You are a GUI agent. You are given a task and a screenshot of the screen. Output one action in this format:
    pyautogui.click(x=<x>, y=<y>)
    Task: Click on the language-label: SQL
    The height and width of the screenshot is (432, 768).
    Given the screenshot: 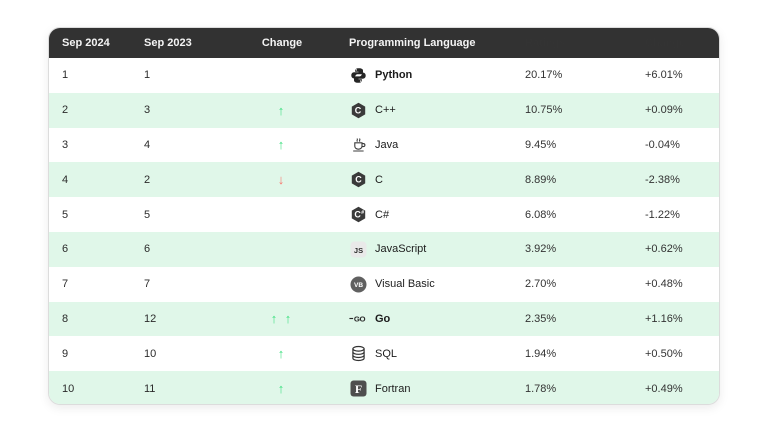 What is the action you would take?
    pyautogui.click(x=386, y=353)
    